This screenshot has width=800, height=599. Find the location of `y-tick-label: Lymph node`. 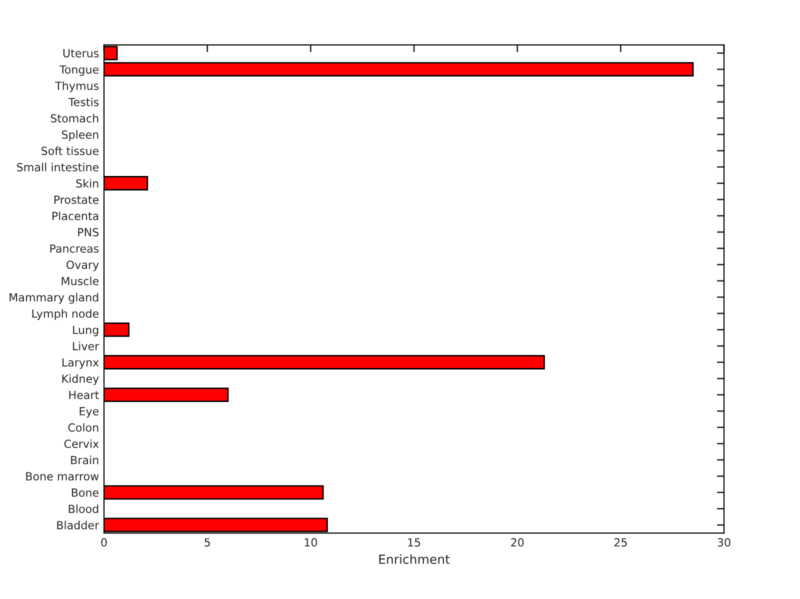

y-tick-label: Lymph node is located at coordinates (65, 314).